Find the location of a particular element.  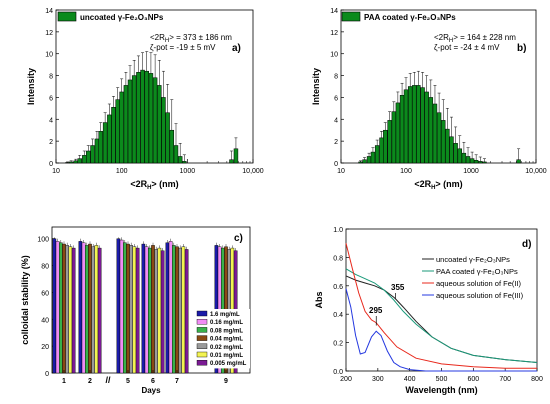

y-tick-label: 14 is located at coordinates (334, 11).